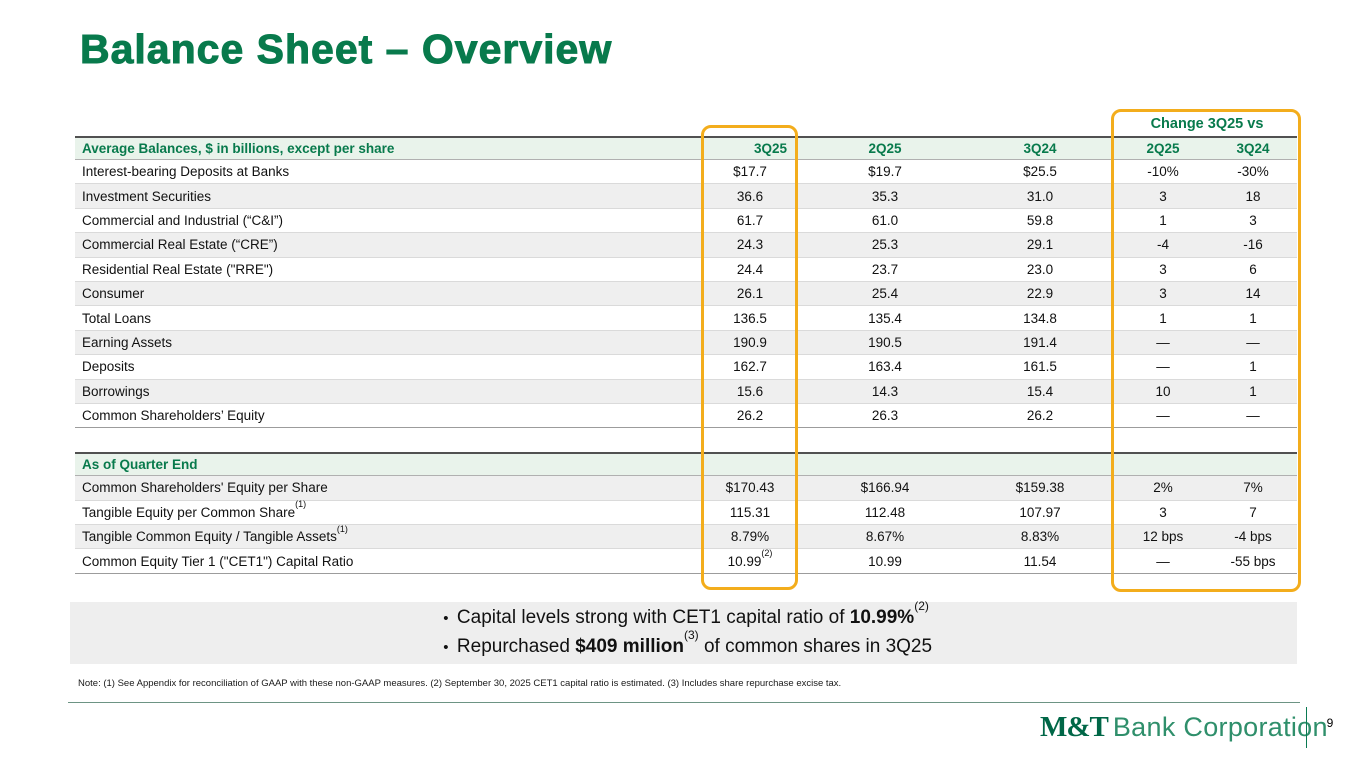  What do you see at coordinates (885, 512) in the screenshot?
I see `cell-value: 112.48` at bounding box center [885, 512].